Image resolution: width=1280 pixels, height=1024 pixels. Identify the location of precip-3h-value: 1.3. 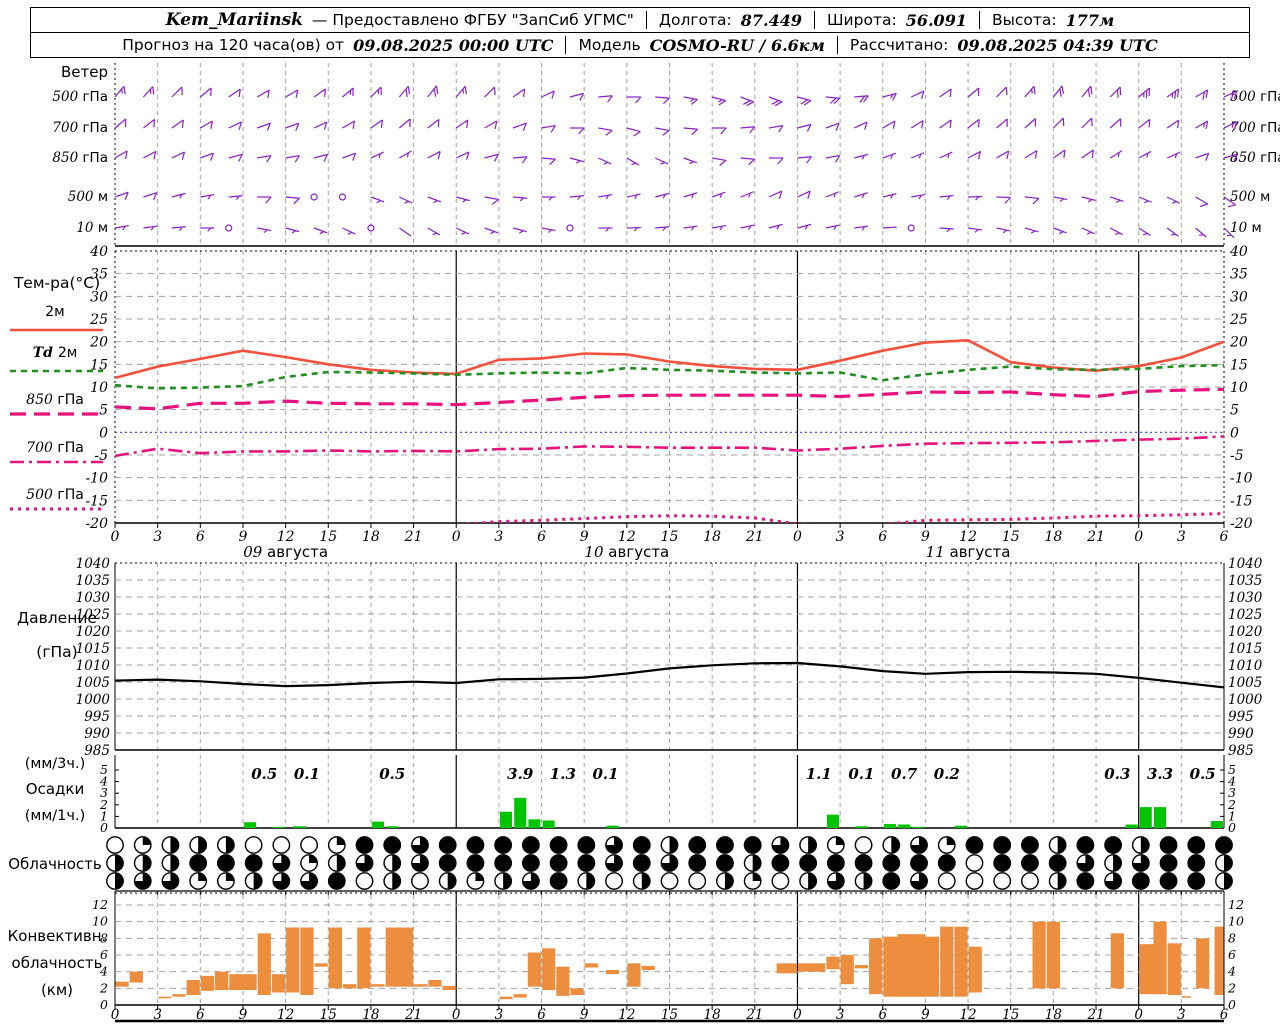
(563, 774).